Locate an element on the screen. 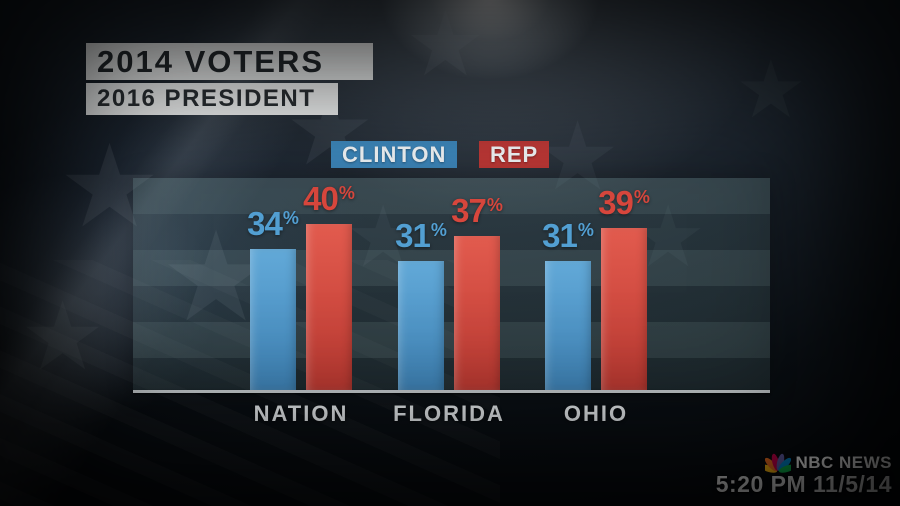 Image resolution: width=900 pixels, height=506 pixels. network-bug: NBC NEWS 5:20 PM 11/5/14 is located at coordinates (804, 475).